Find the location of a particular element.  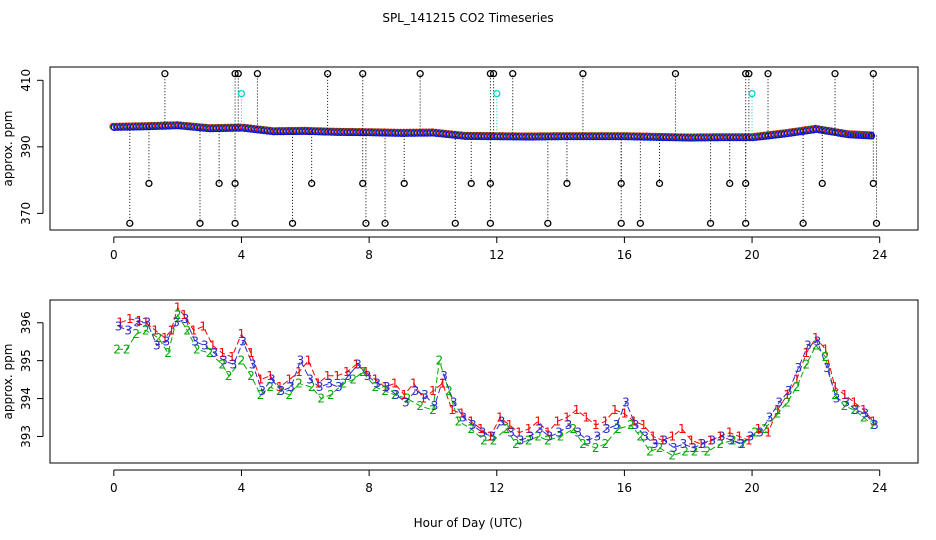

baseline-point is located at coordinates (871, 135).